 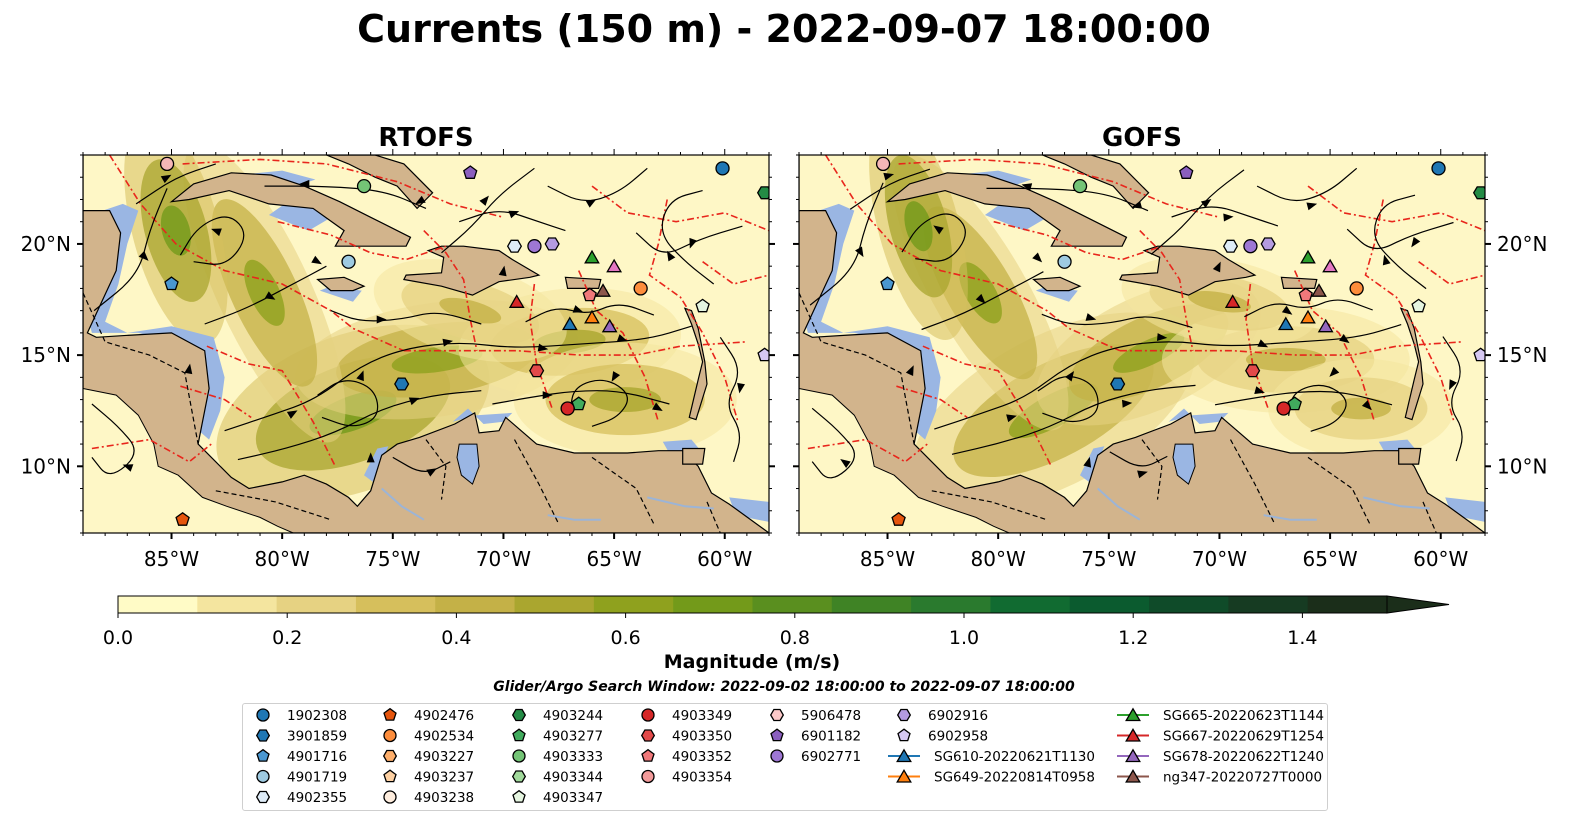 I want to click on legend-label: 6902958, so click(x=958, y=737).